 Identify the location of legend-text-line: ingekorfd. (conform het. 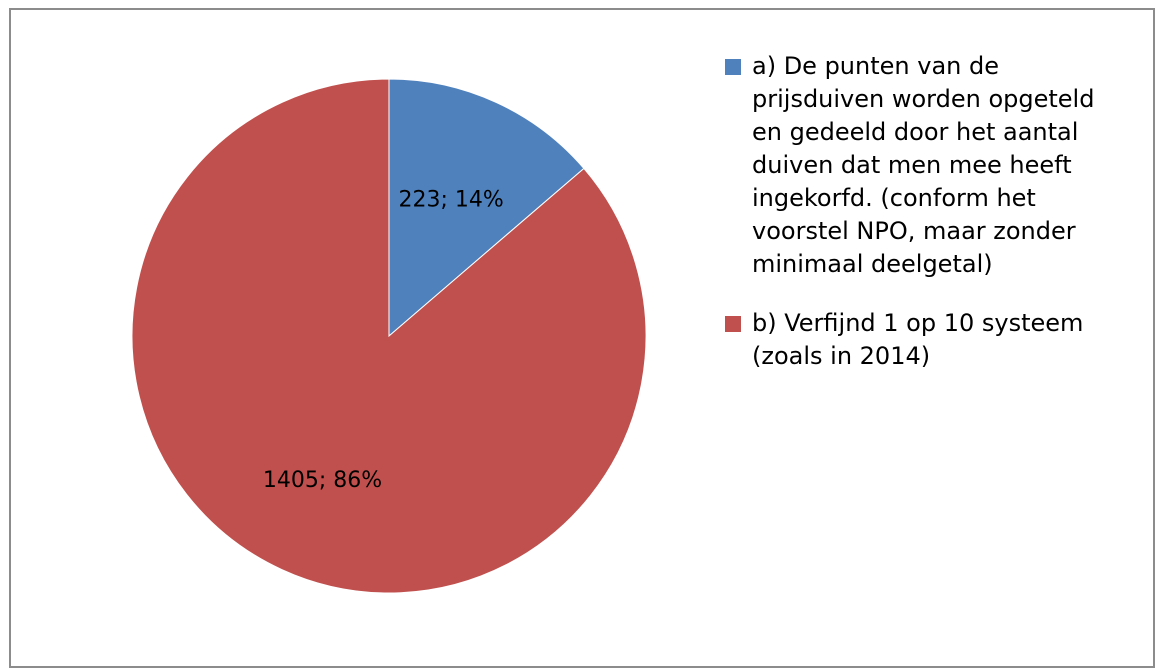
(894, 198).